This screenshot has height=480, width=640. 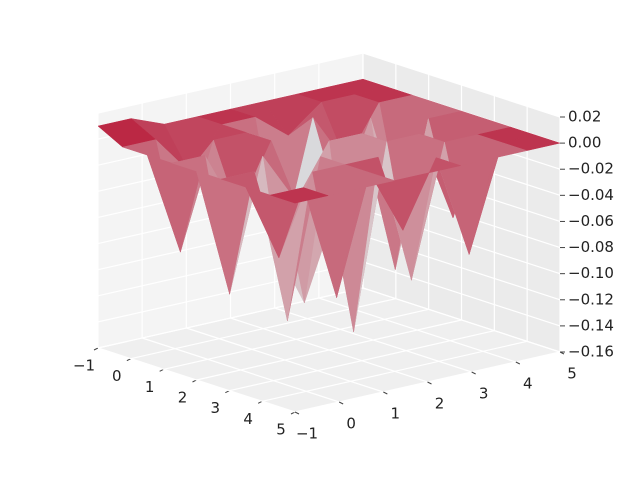 What do you see at coordinates (572, 374) in the screenshot?
I see `y-tick-label: 5` at bounding box center [572, 374].